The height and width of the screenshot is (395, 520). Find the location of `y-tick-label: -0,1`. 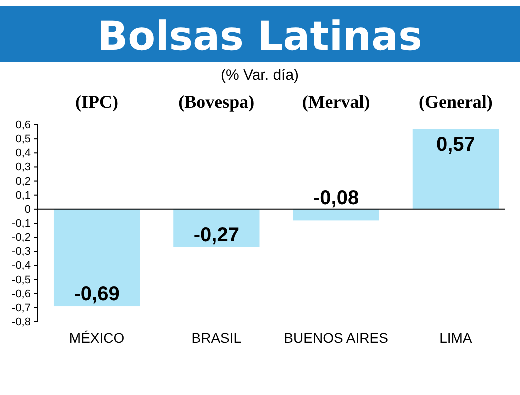

y-tick-label: -0,1 is located at coordinates (21, 224).